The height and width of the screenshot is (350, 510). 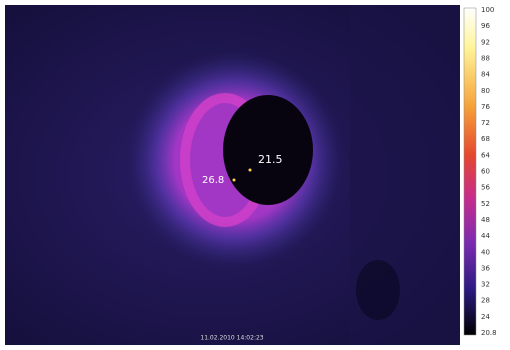 I want to click on cold-spot, so click(x=268, y=150).